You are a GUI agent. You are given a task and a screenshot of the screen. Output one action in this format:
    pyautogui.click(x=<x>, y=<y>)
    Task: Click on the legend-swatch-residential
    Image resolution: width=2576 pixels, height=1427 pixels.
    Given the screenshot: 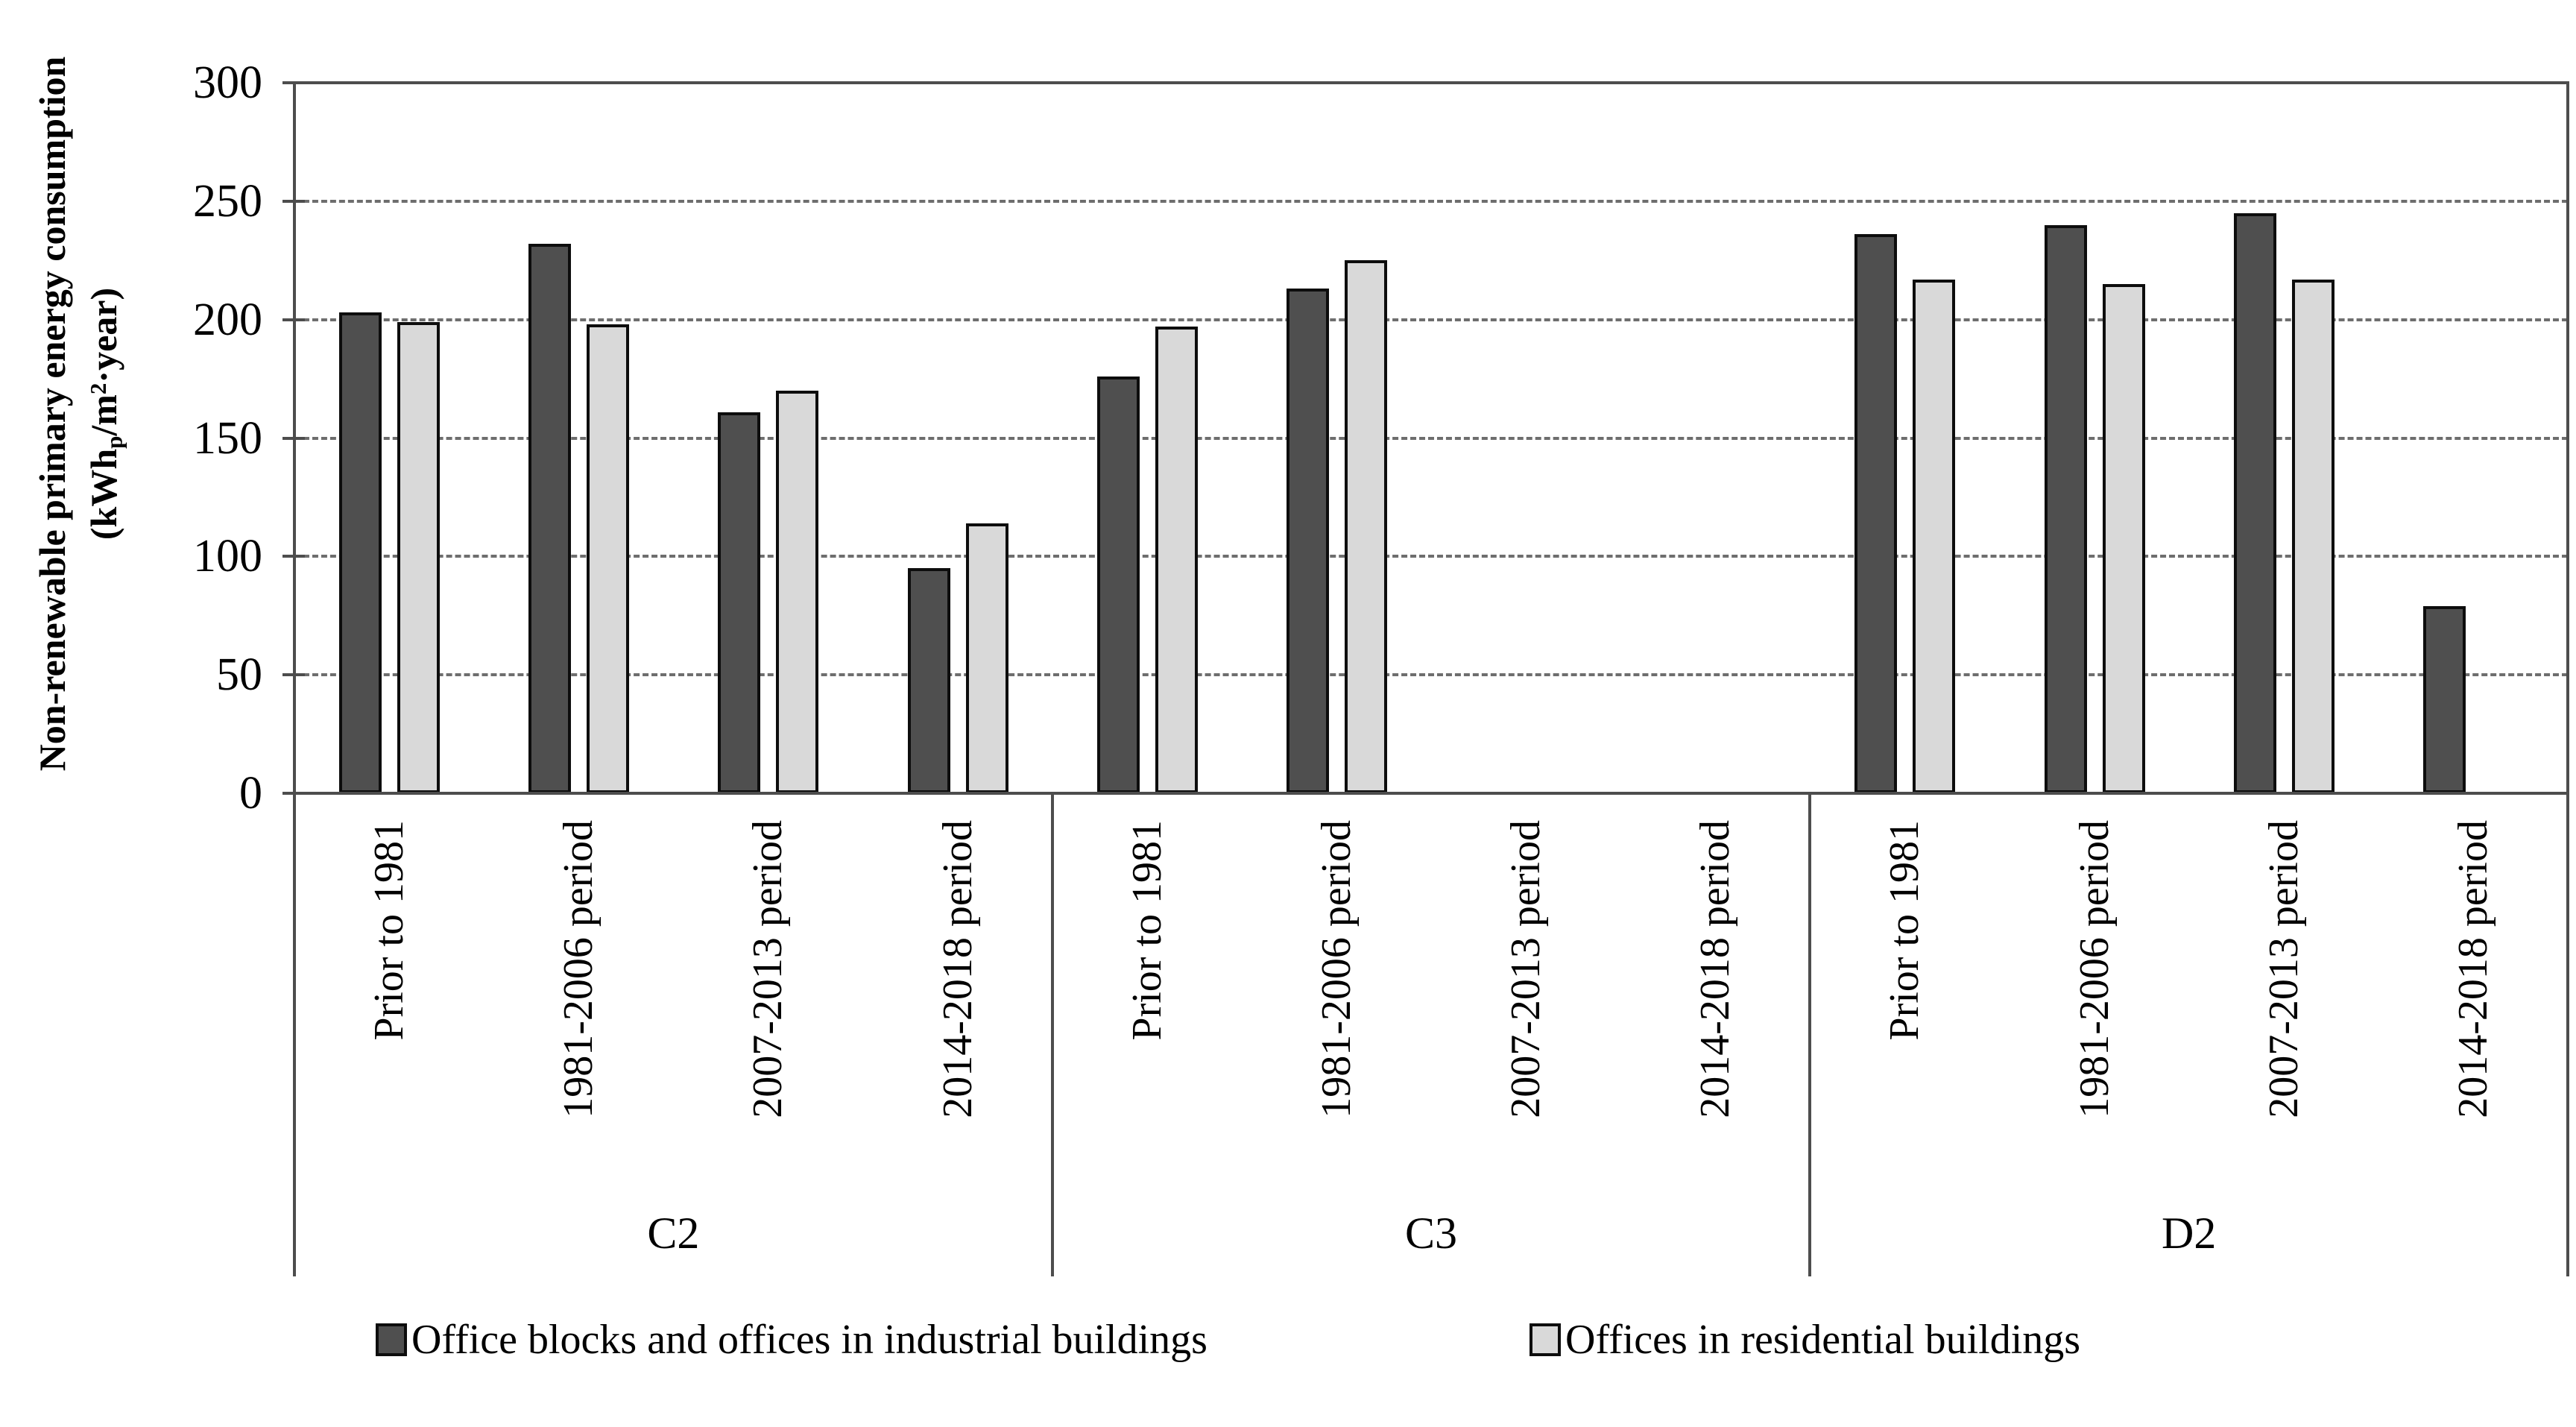 What is the action you would take?
    pyautogui.click(x=1546, y=1339)
    